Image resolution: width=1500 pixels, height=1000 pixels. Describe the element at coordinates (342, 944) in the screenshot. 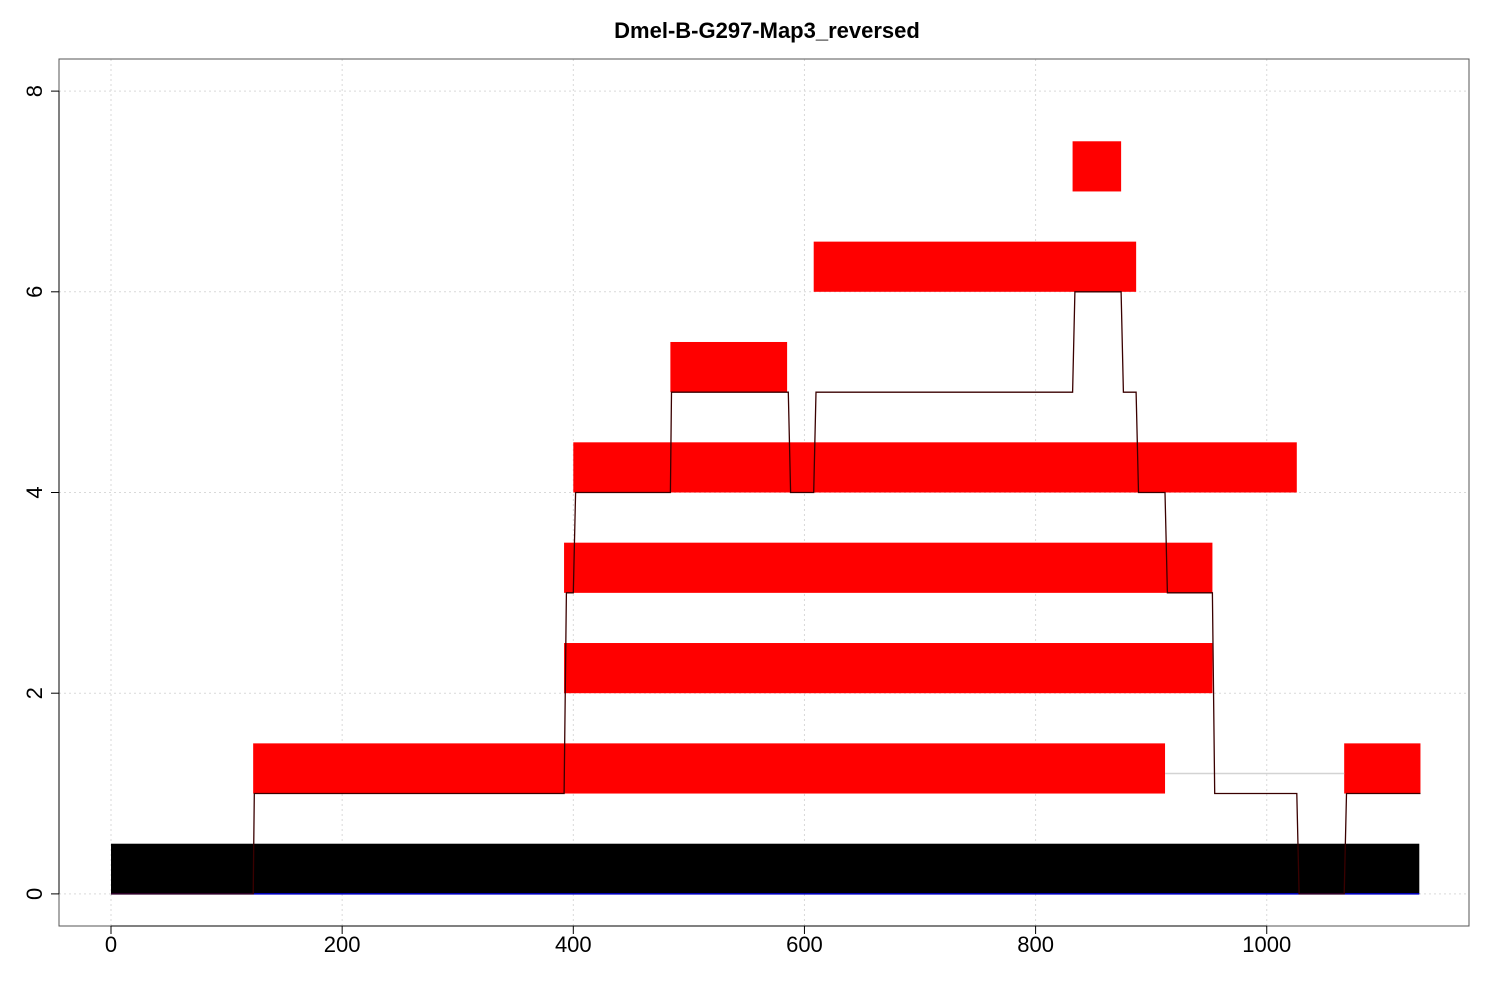

I see `x-tick-label: 200` at that location.